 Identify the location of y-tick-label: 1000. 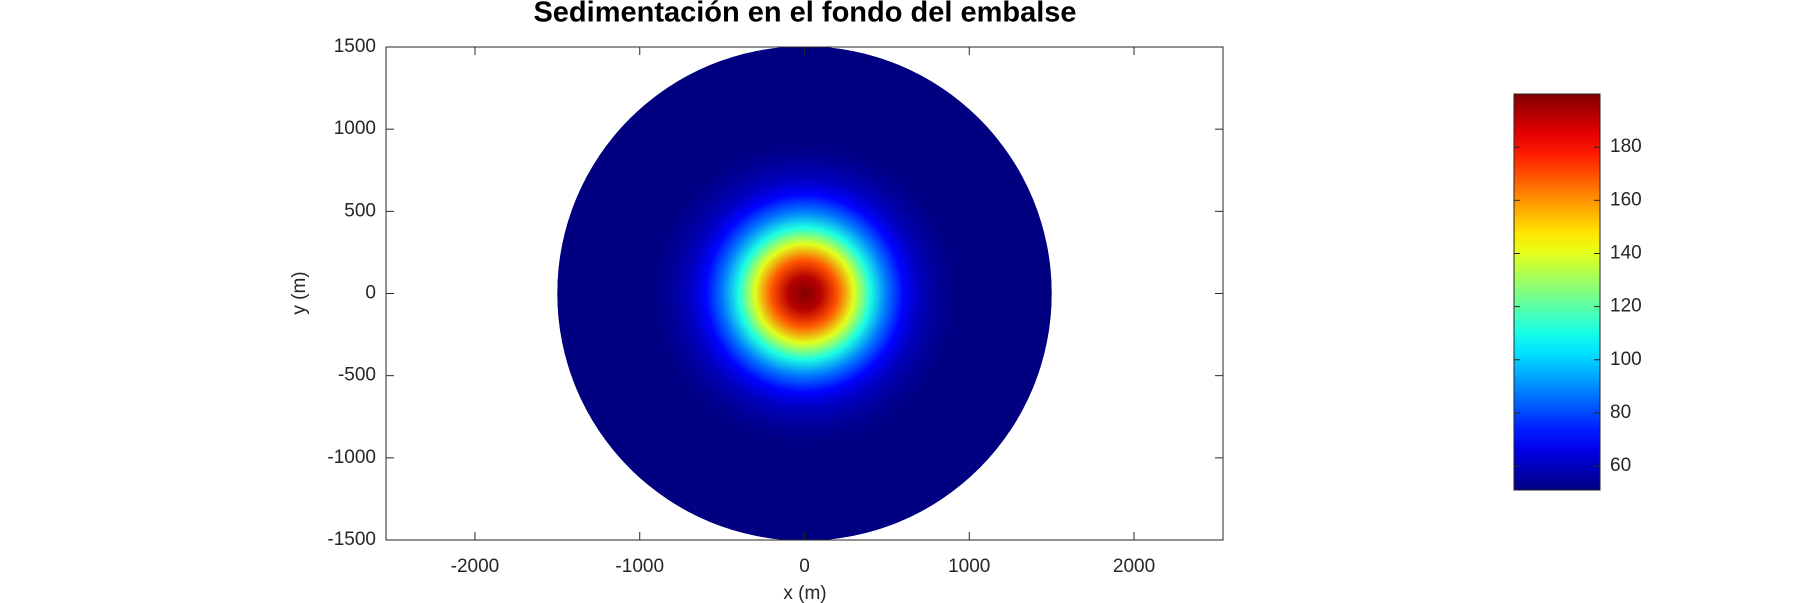
(355, 128).